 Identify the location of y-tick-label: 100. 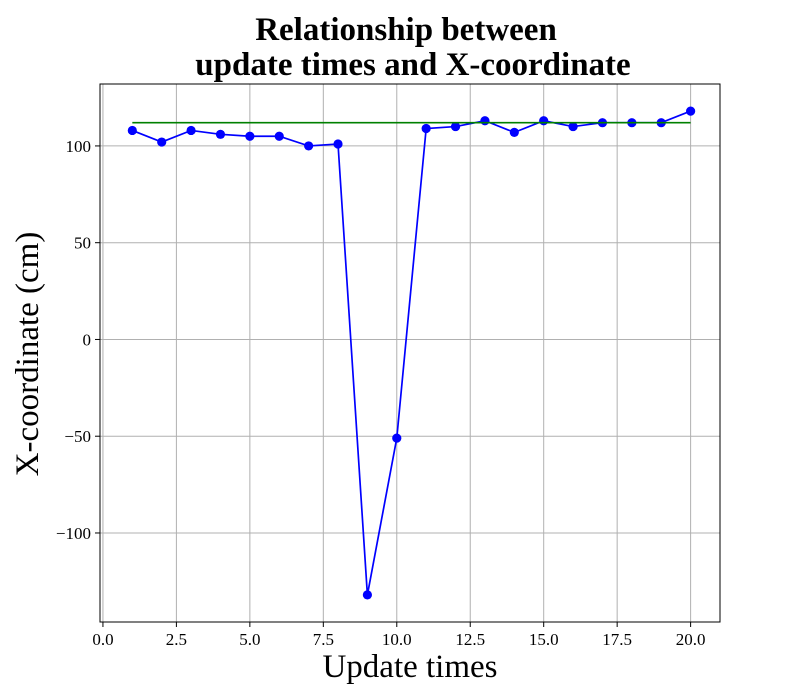
(79, 146).